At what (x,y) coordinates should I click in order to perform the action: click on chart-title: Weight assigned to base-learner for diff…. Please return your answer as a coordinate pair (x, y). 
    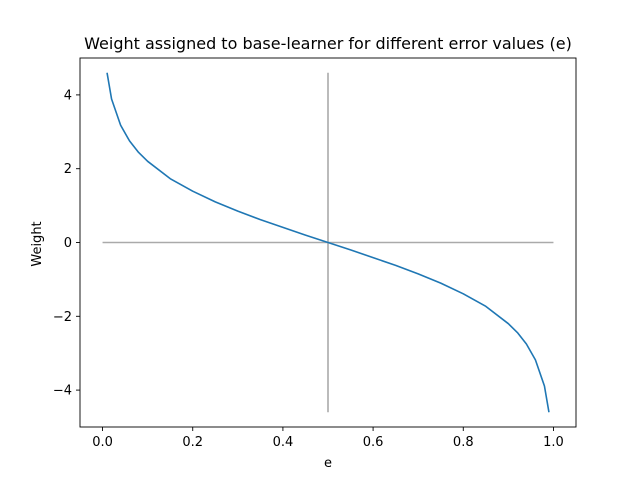
    Looking at the image, I should click on (328, 43).